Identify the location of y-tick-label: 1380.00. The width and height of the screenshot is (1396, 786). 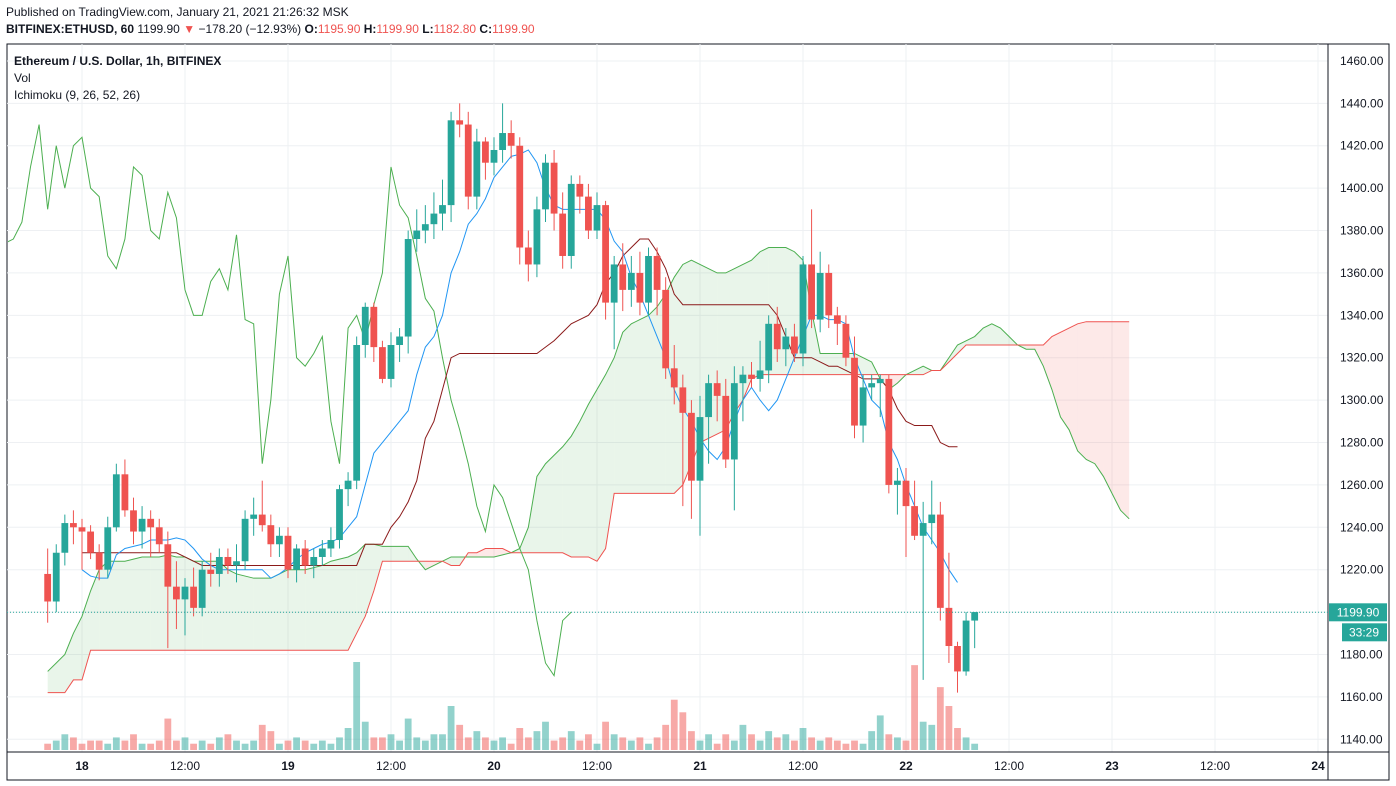
(1362, 231).